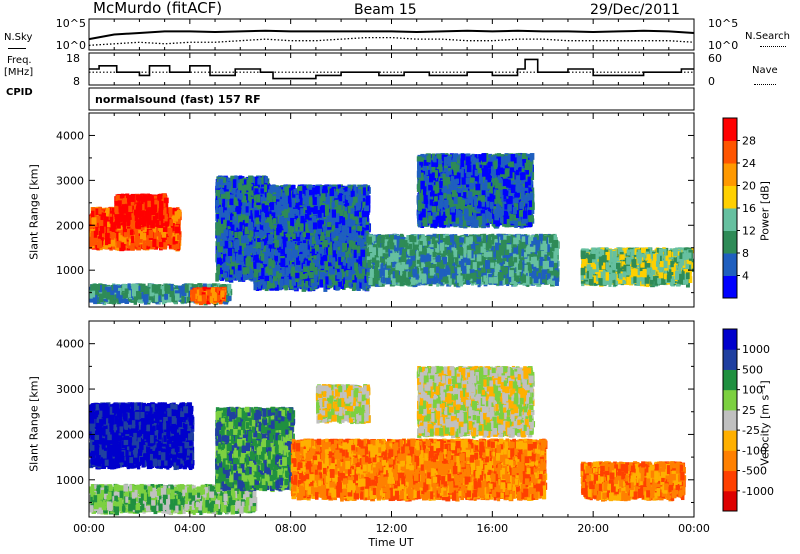 This screenshot has height=554, width=800. Describe the element at coordinates (391, 68) in the screenshot. I see `freq-series` at that location.